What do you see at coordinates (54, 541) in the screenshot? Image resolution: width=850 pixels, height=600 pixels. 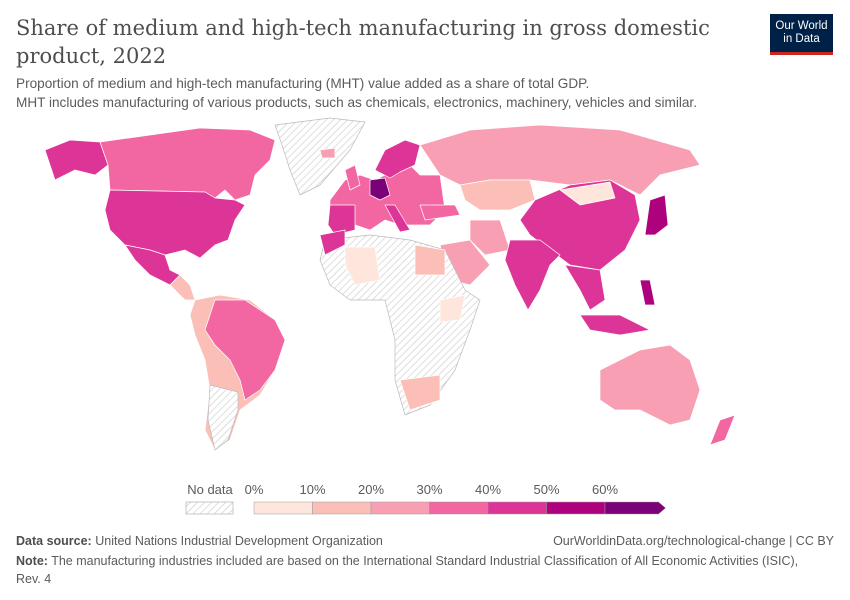 I see `source-label: Data source:` at bounding box center [54, 541].